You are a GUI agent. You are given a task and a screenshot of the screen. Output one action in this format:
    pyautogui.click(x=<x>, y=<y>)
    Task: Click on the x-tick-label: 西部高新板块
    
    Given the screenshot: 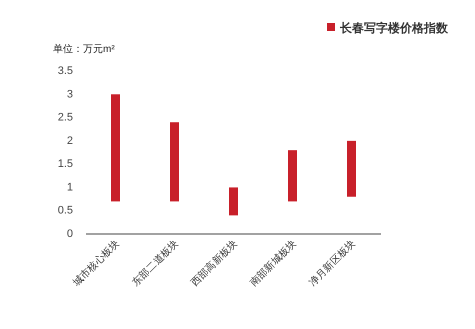 What is the action you would take?
    pyautogui.click(x=214, y=263)
    